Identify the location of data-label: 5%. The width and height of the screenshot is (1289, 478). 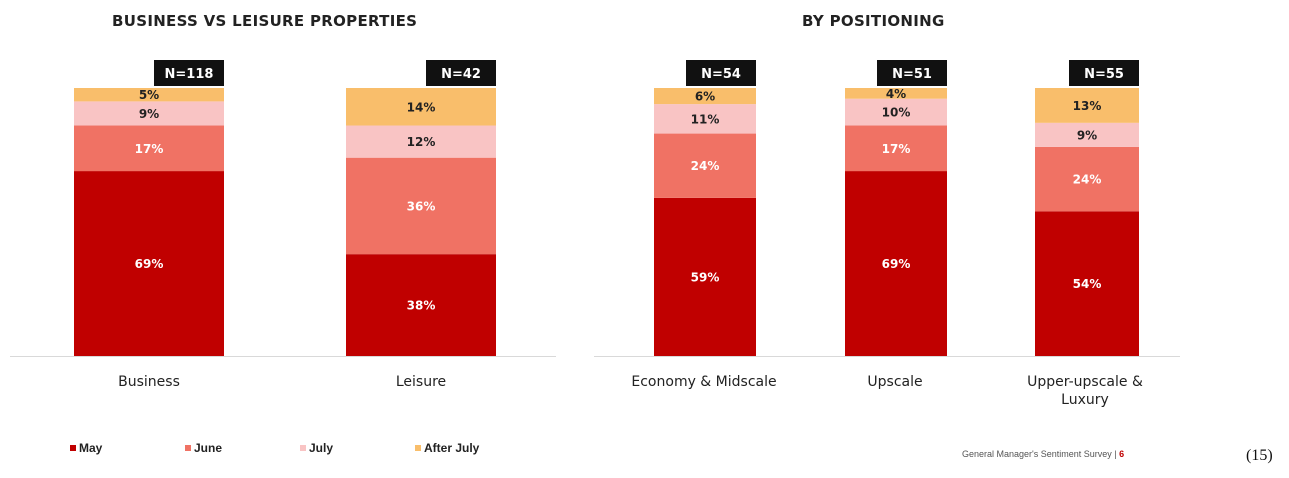
(149, 95).